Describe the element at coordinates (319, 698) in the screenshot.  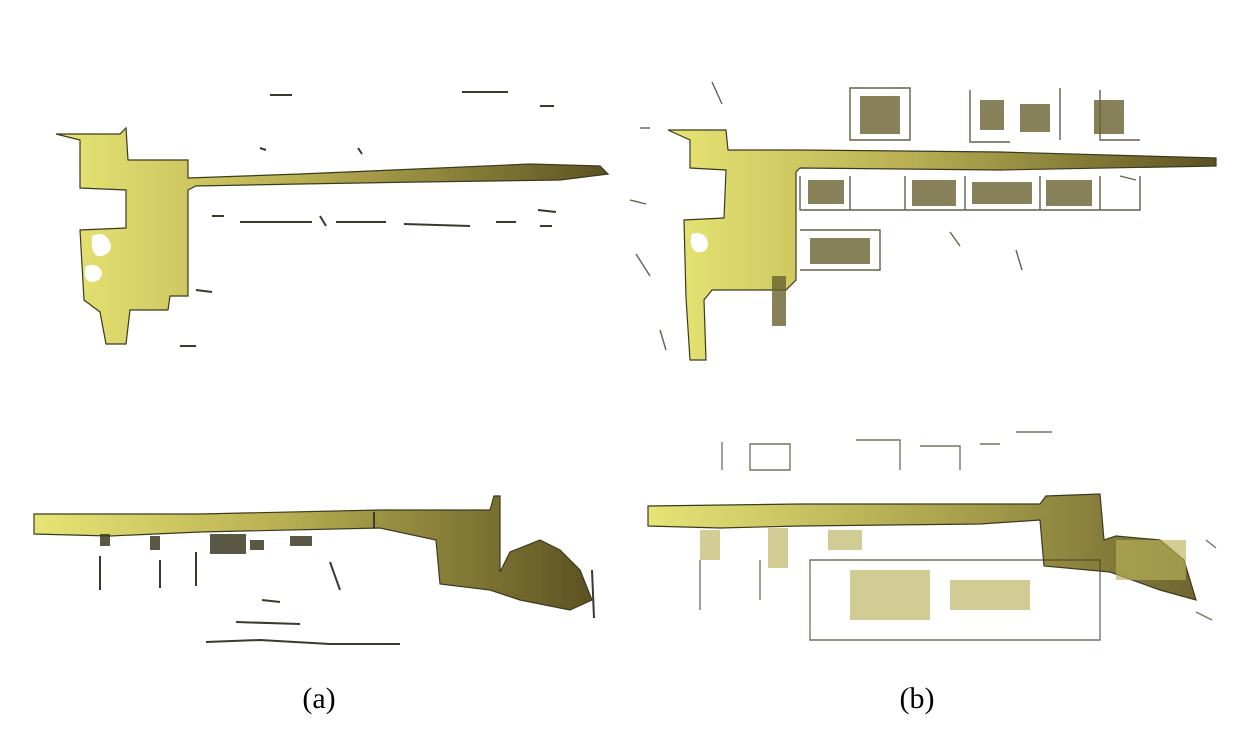
I see `panel-label-a: (a)` at that location.